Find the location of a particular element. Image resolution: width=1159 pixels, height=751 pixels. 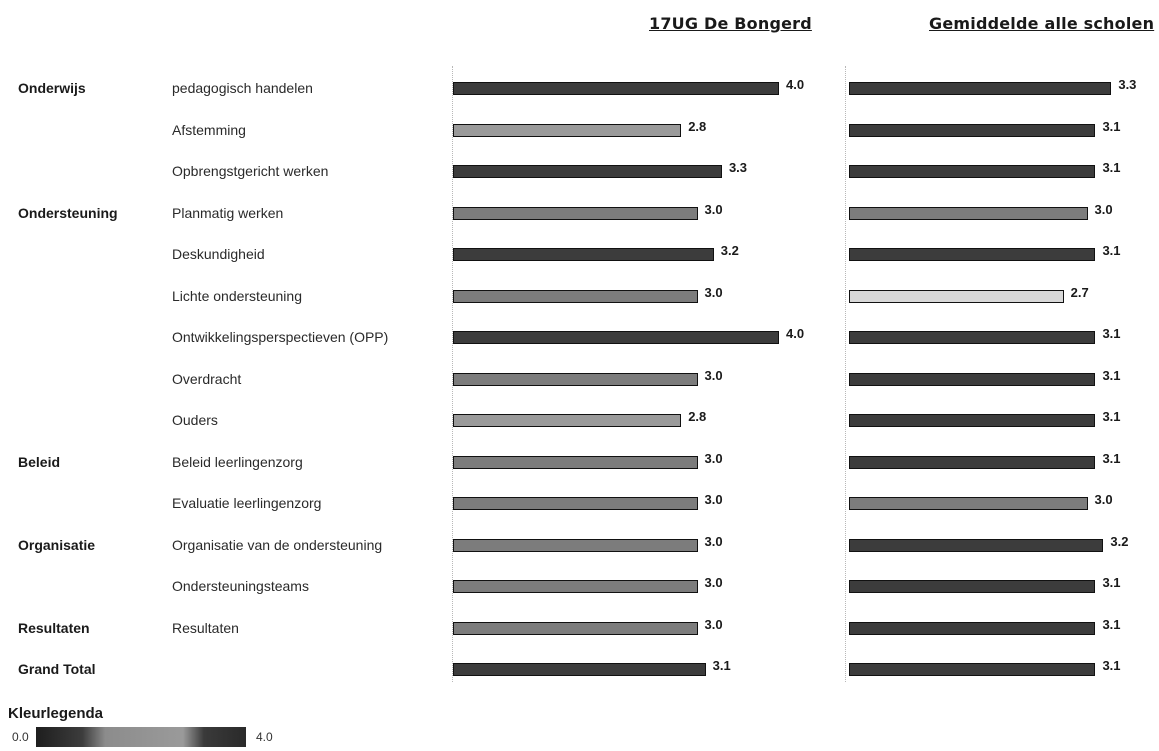

row-label: Deskundigheid is located at coordinates (218, 254).